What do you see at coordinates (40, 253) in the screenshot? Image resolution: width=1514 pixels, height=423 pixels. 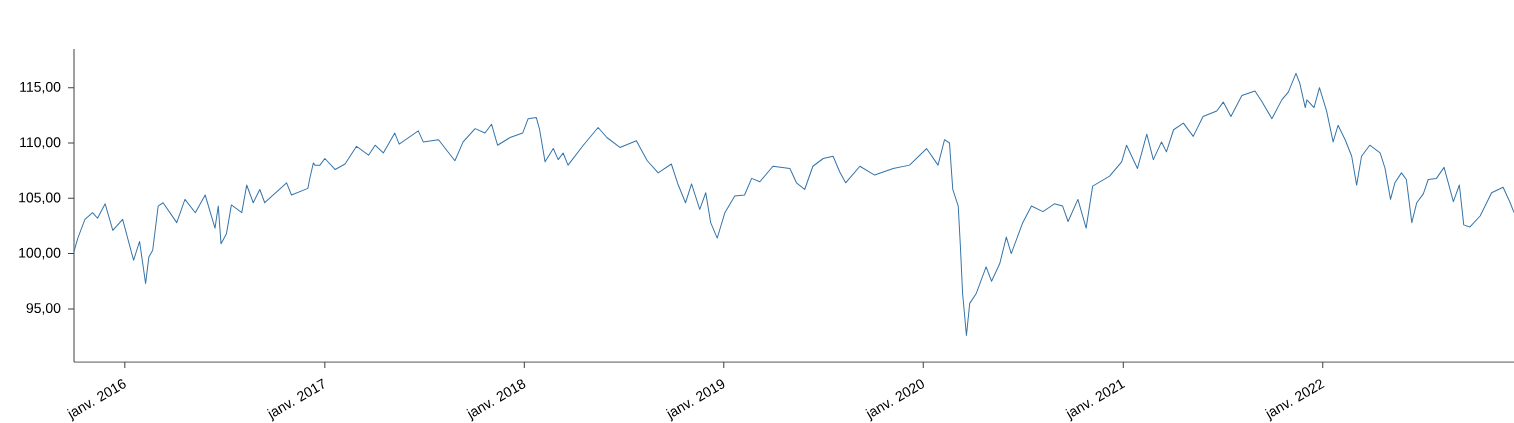 I see `y-tick-label: 100,00` at bounding box center [40, 253].